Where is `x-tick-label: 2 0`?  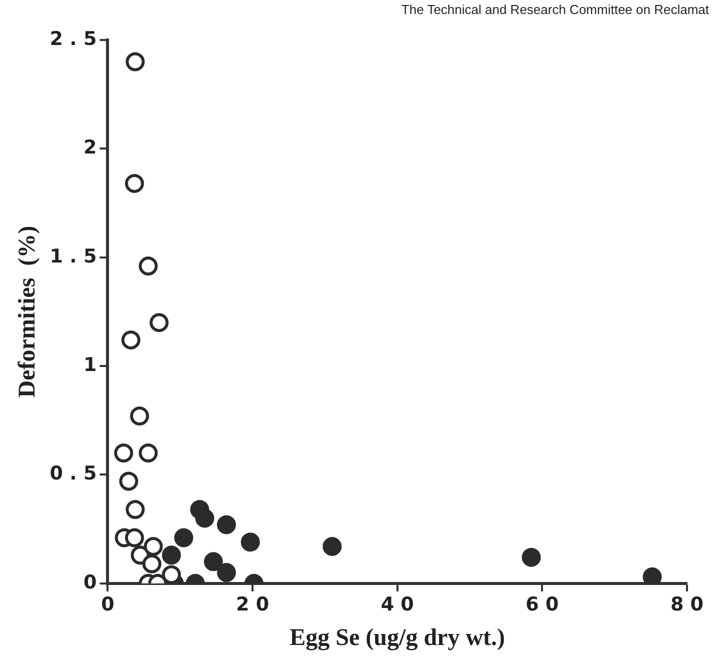 x-tick-label: 2 0 is located at coordinates (253, 605).